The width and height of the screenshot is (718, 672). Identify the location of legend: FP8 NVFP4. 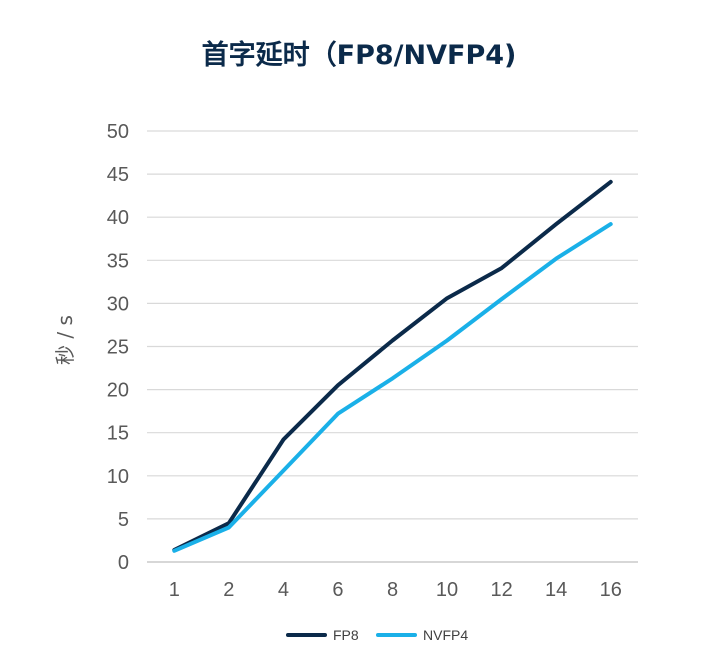
(377, 635).